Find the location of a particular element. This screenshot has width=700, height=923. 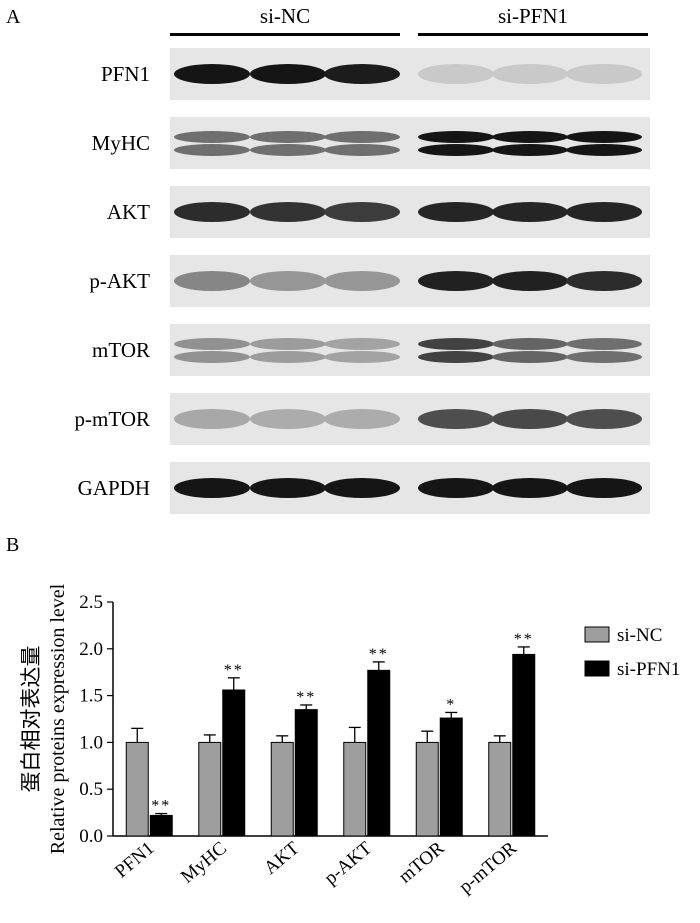

blot-strip-p-mtor is located at coordinates (410, 419).